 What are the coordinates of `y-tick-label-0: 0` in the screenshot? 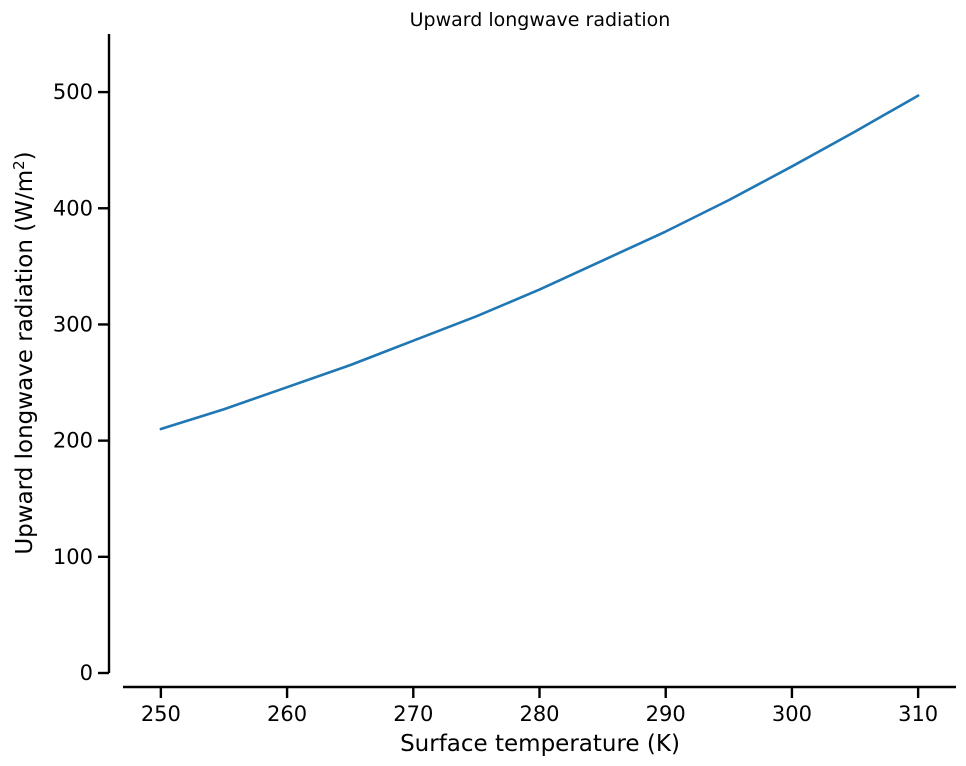 It's located at (86, 673).